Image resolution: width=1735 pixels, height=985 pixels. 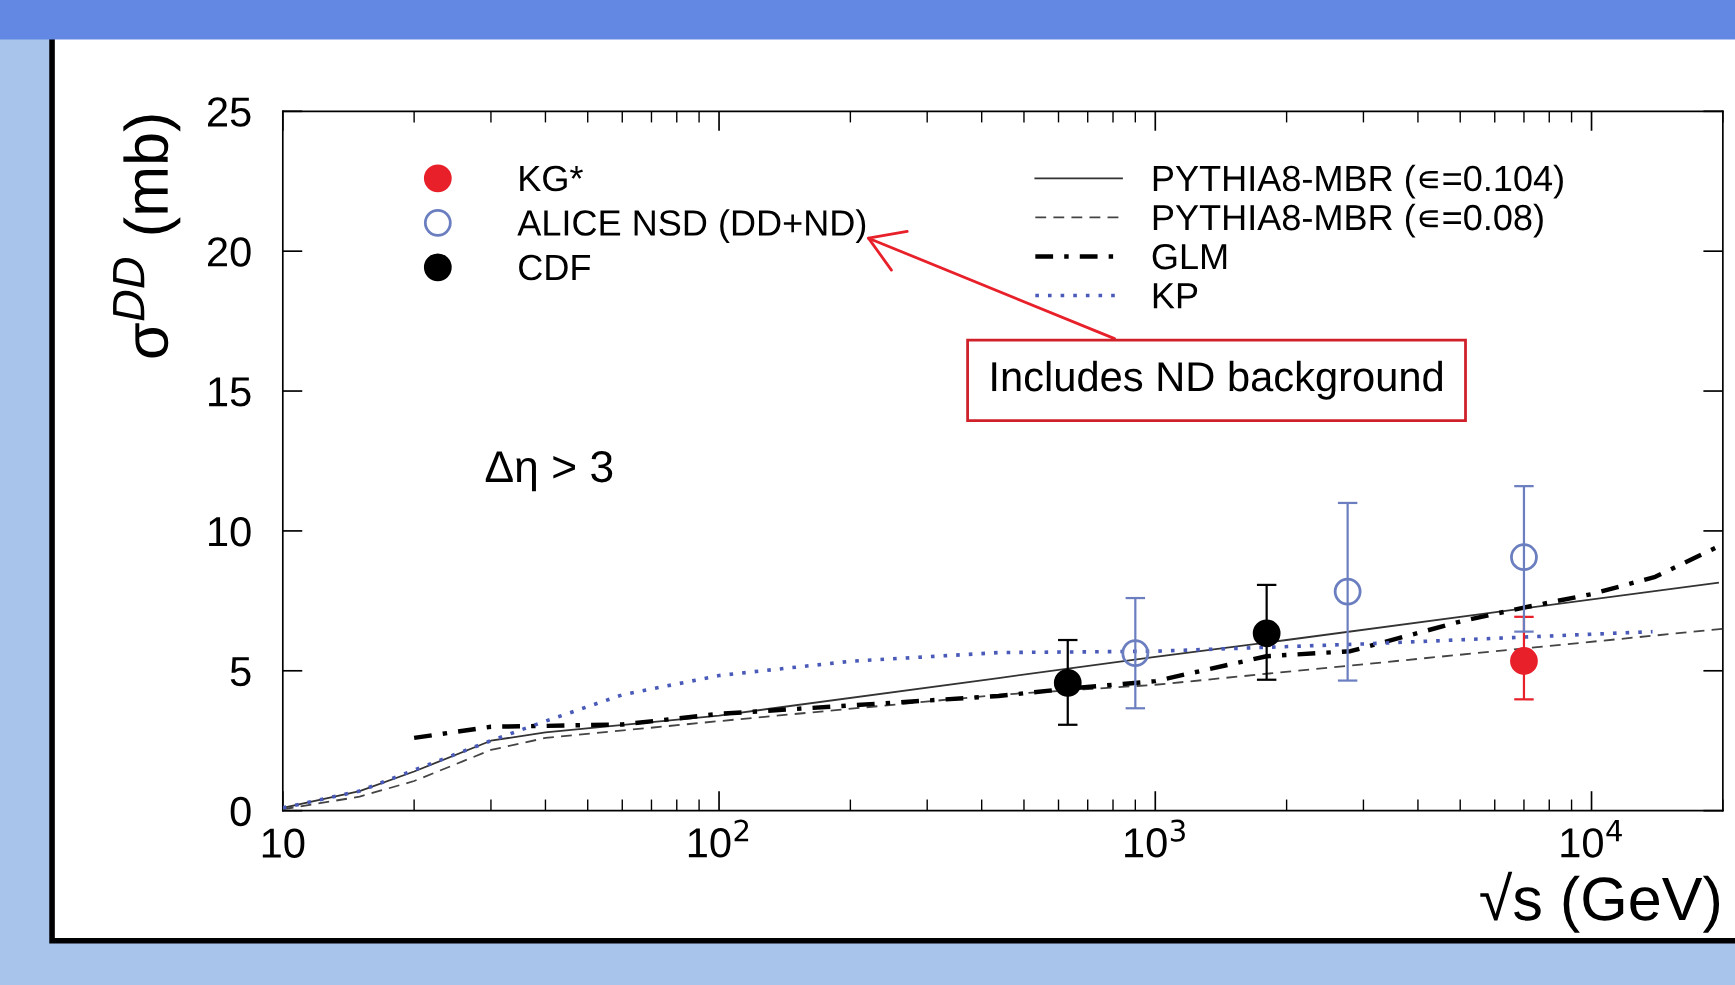 I want to click on y-tick-label: 15, so click(x=230, y=392).